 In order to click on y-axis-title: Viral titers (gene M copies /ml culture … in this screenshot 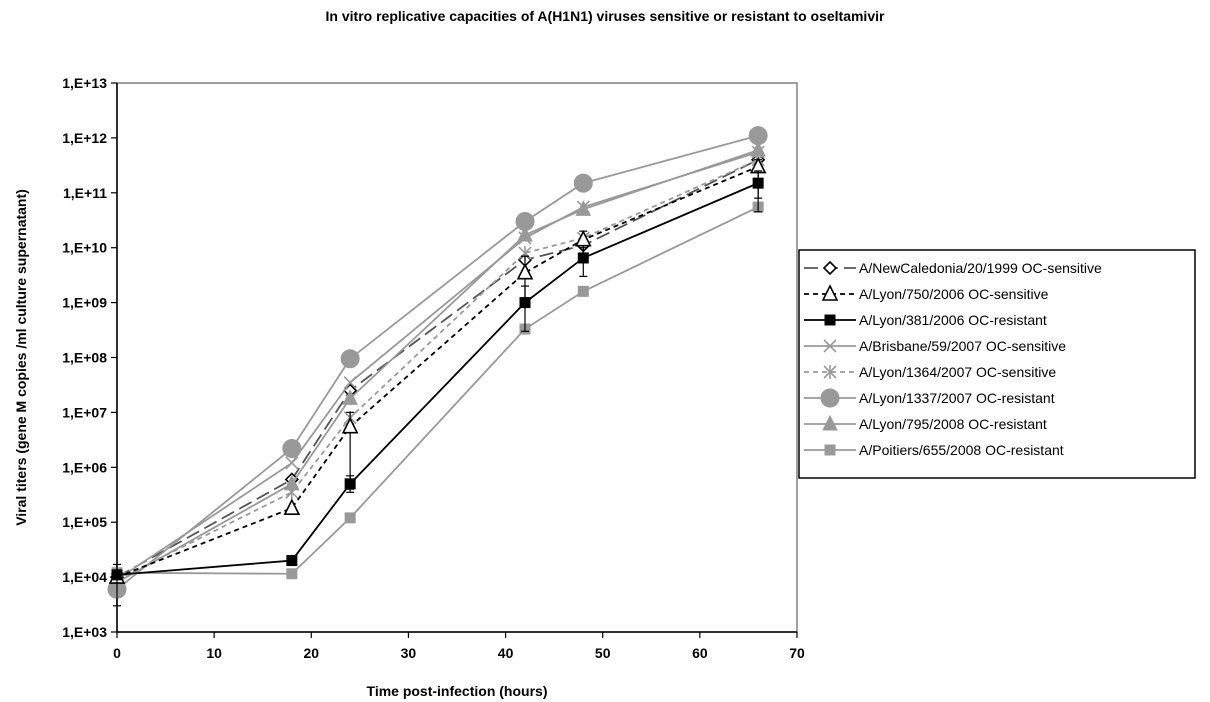, I will do `click(21, 357)`.